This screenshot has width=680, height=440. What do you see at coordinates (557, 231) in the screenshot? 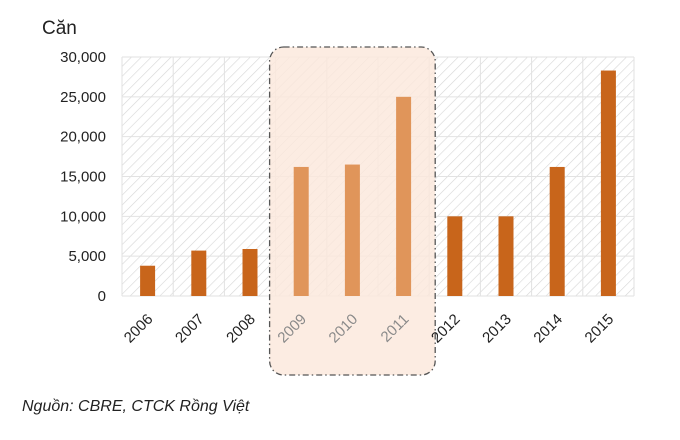
I see `bar-2014` at bounding box center [557, 231].